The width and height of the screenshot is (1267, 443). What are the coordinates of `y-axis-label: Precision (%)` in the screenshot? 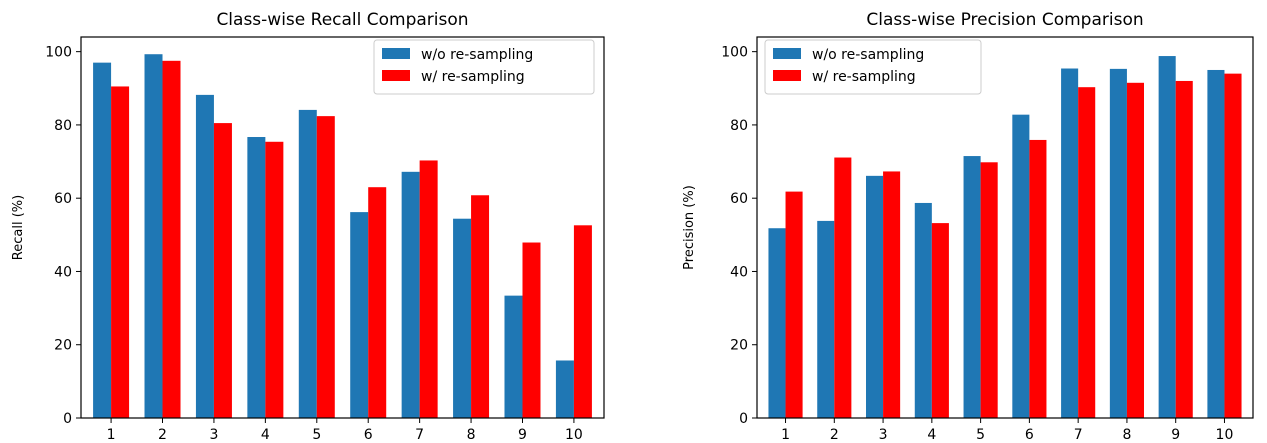 It's located at (689, 227).